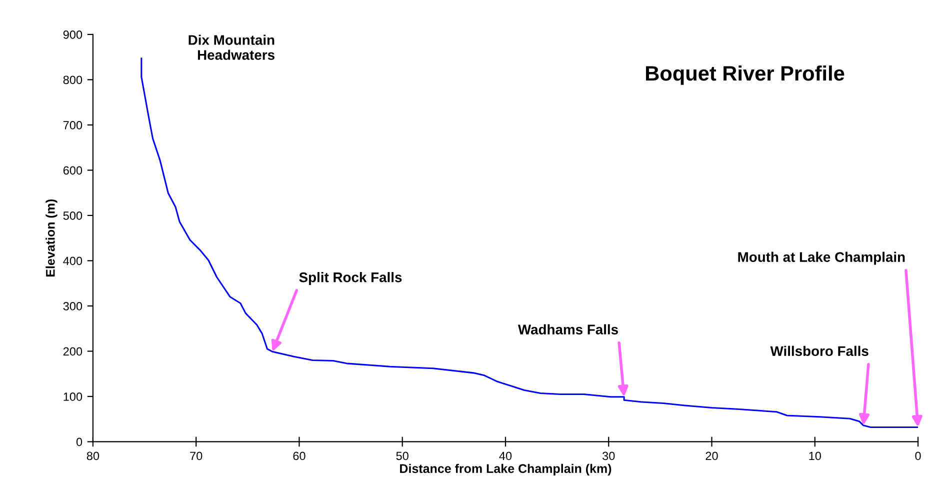 The image size is (938, 492). What do you see at coordinates (72, 261) in the screenshot?
I see `y-tick-label: 400` at bounding box center [72, 261].